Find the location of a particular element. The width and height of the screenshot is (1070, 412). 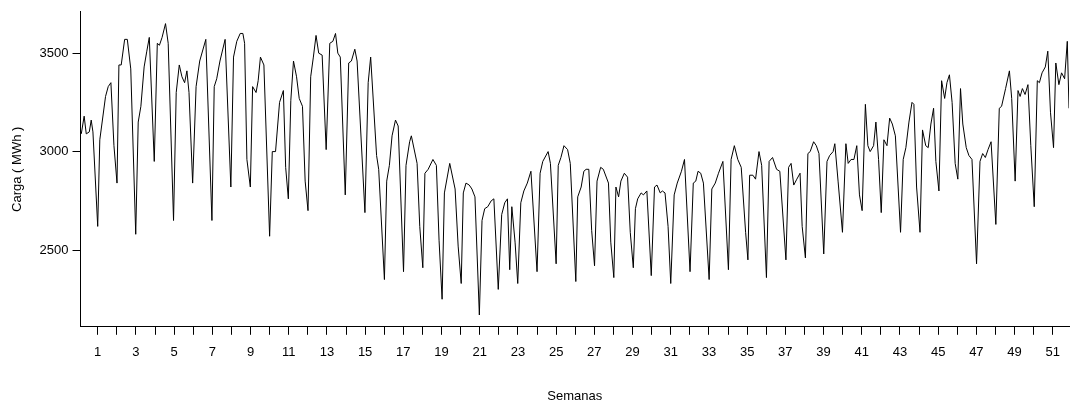

x-tick-label: 39 is located at coordinates (823, 352).